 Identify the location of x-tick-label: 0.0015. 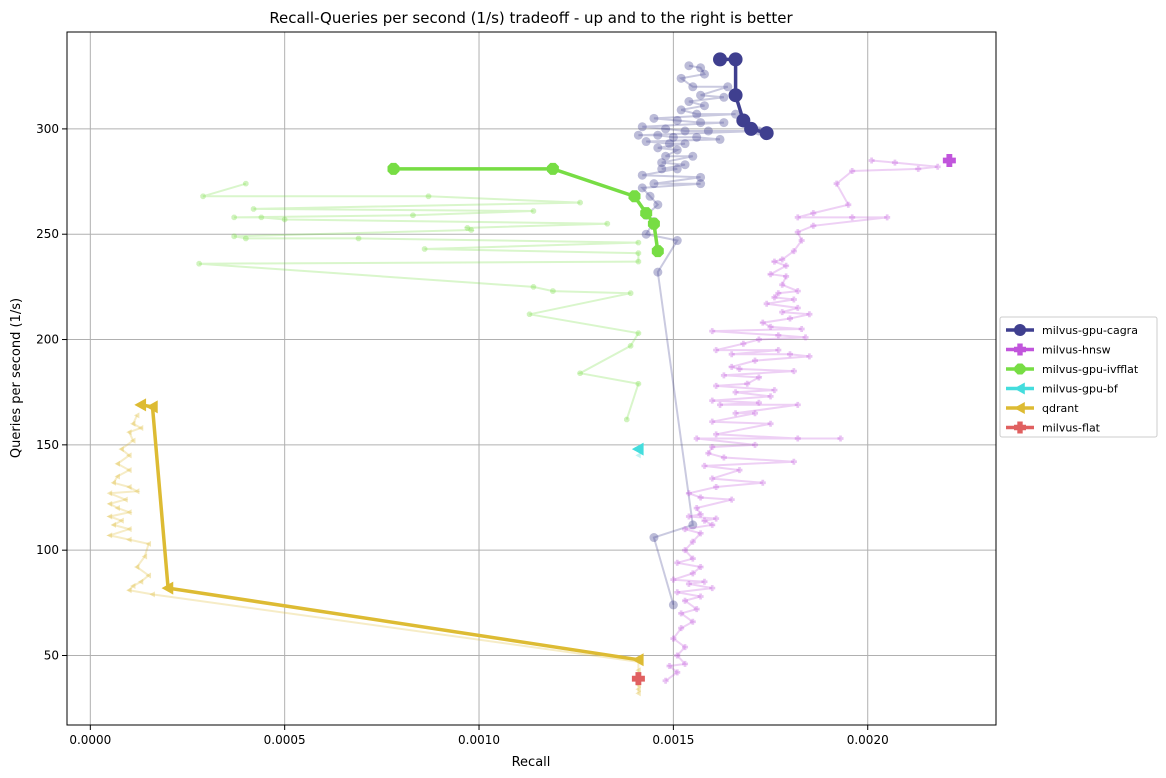
(673, 740).